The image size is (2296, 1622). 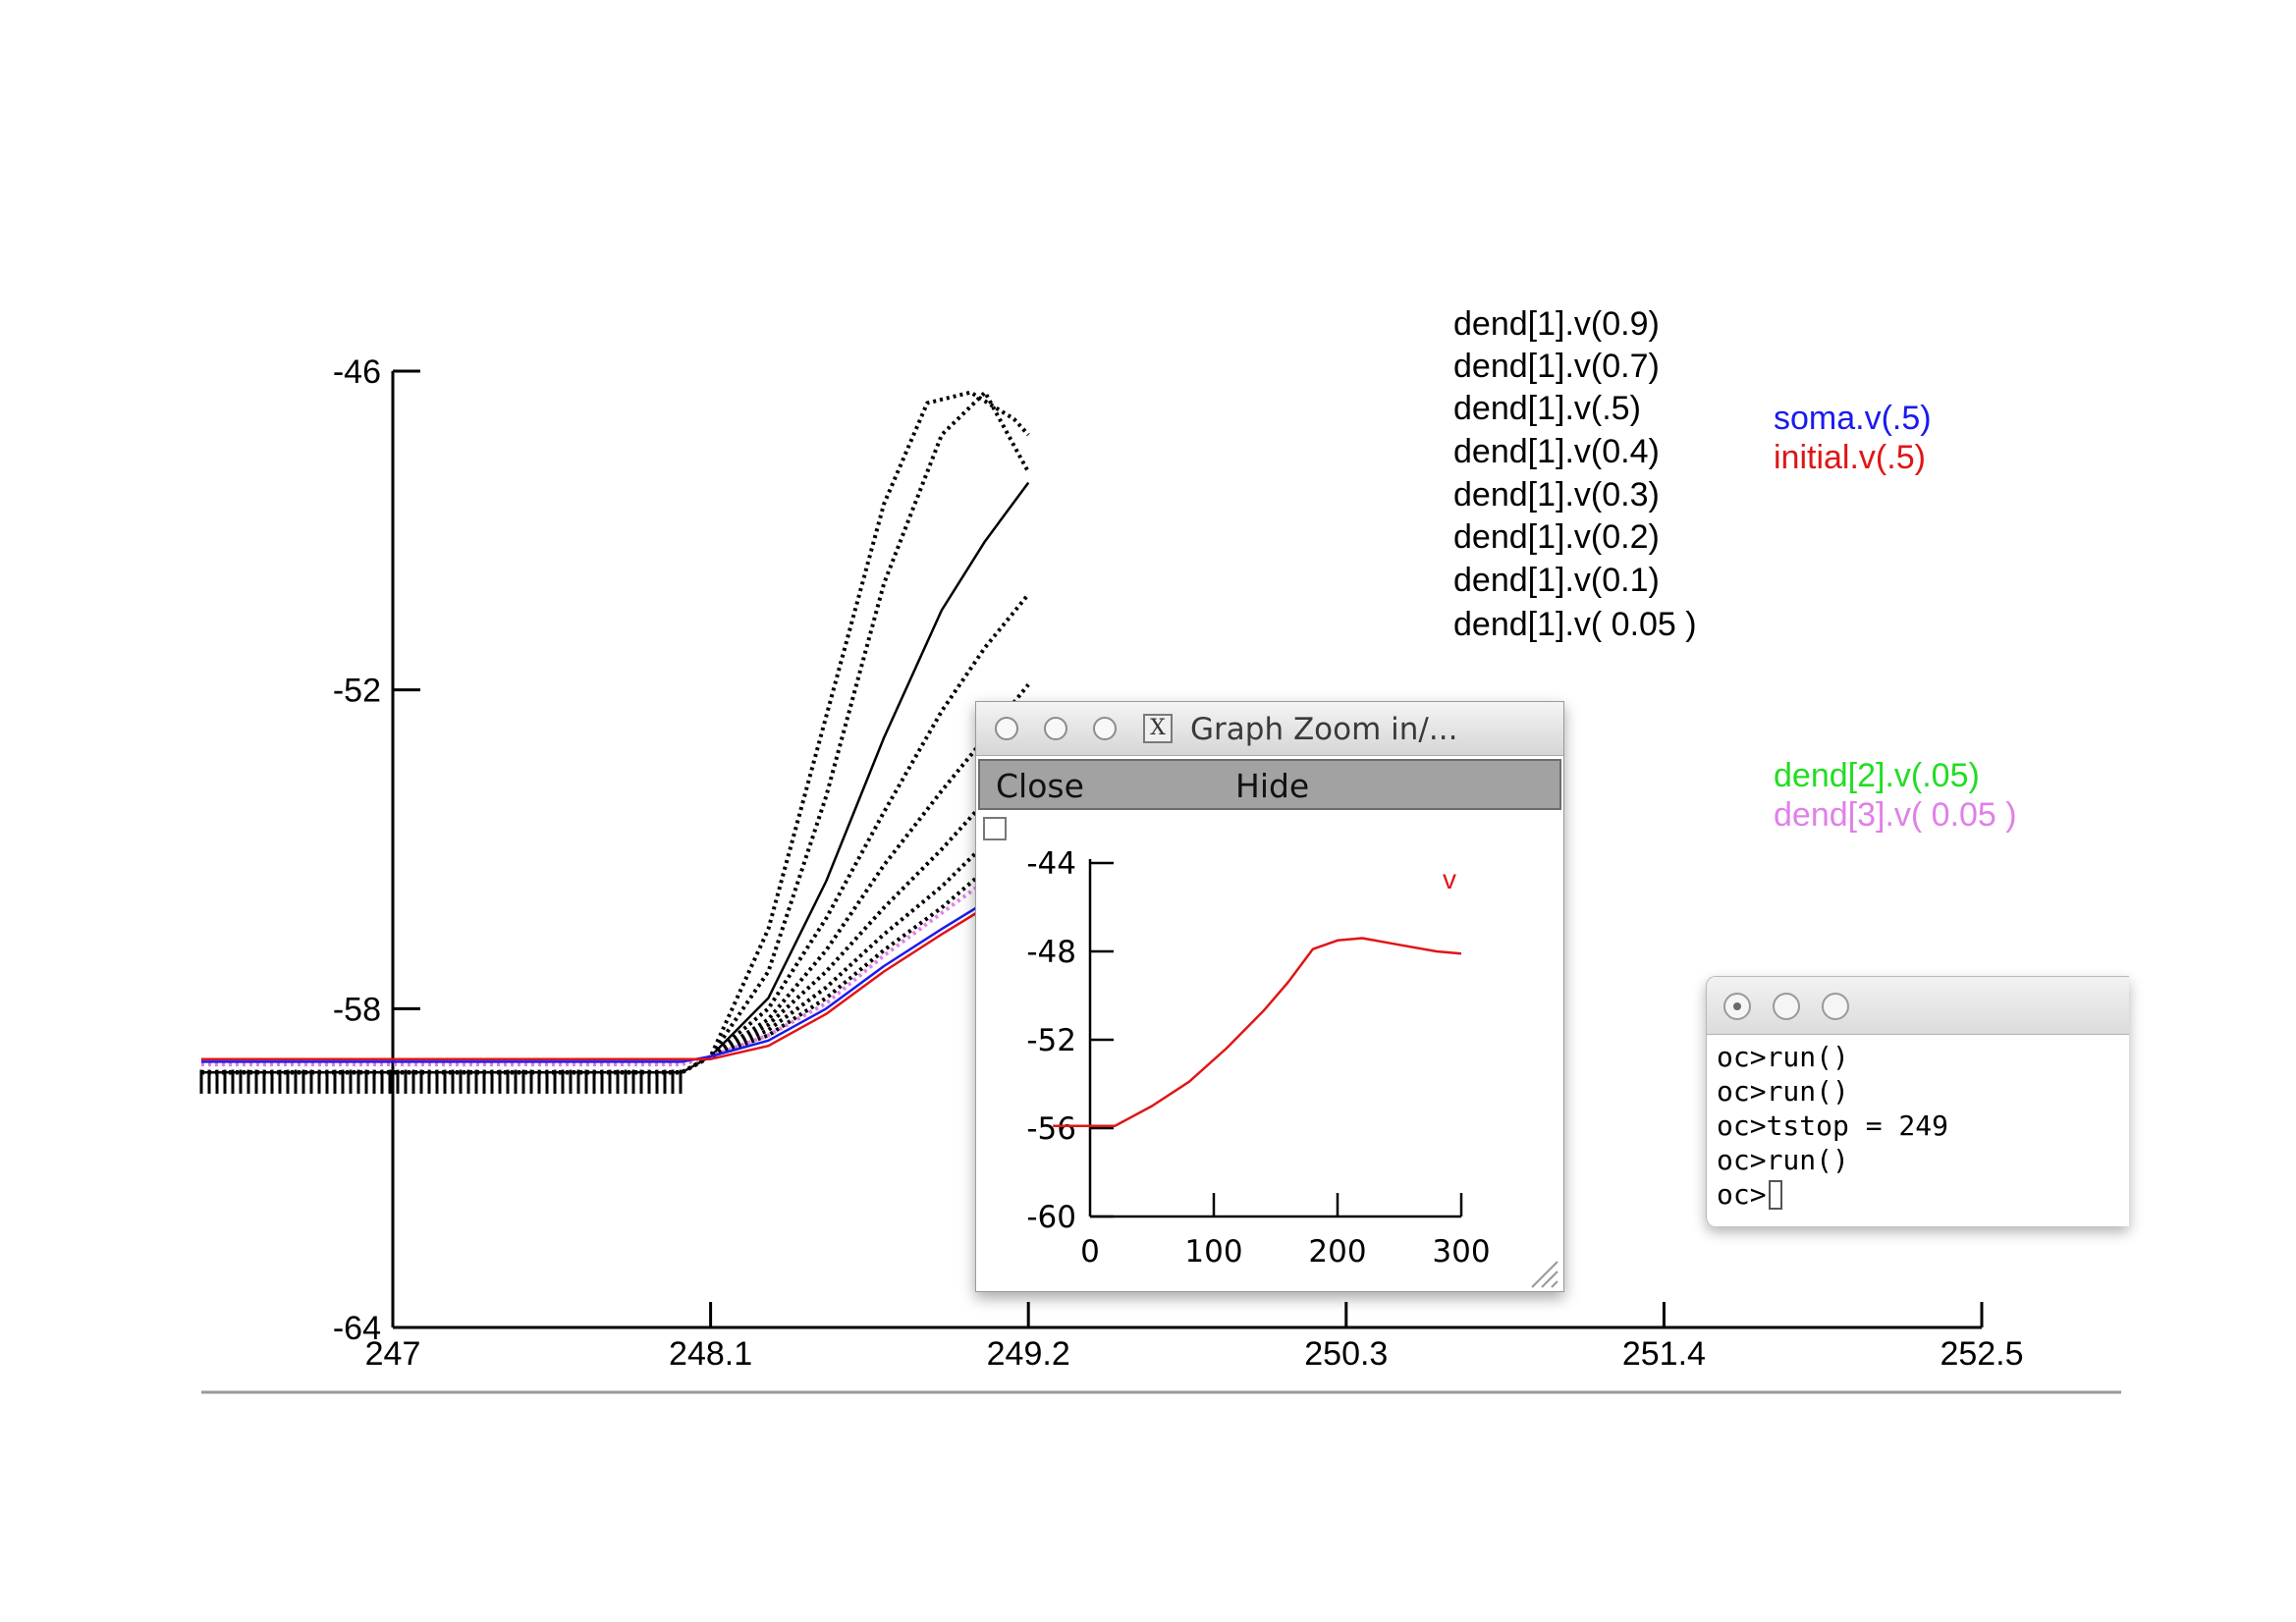 What do you see at coordinates (1556, 495) in the screenshot?
I see `legend-dend1-03: dend[1].v(0.3)` at bounding box center [1556, 495].